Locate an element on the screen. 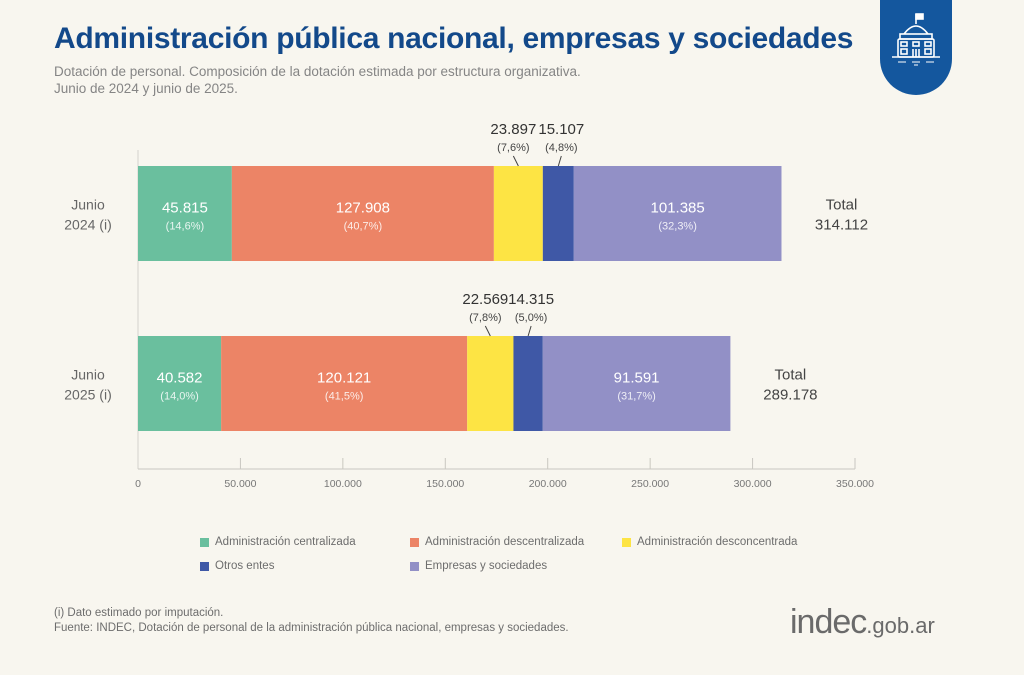  government-building-icon is located at coordinates (916, 39).